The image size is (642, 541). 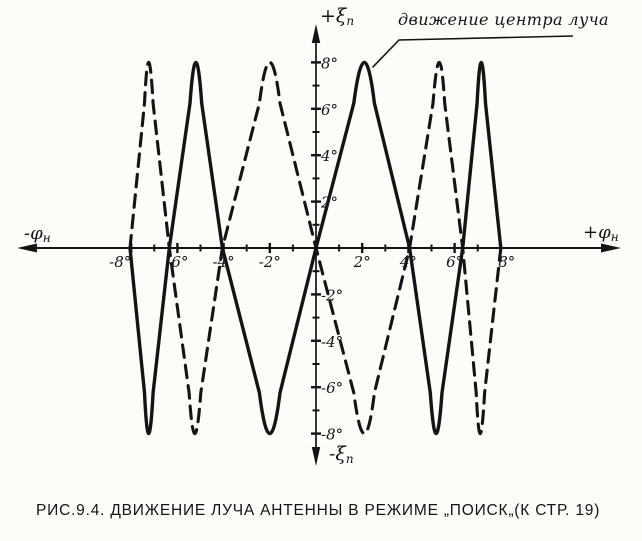 What do you see at coordinates (329, 156) in the screenshot?
I see `y-tick-label: 4°` at bounding box center [329, 156].